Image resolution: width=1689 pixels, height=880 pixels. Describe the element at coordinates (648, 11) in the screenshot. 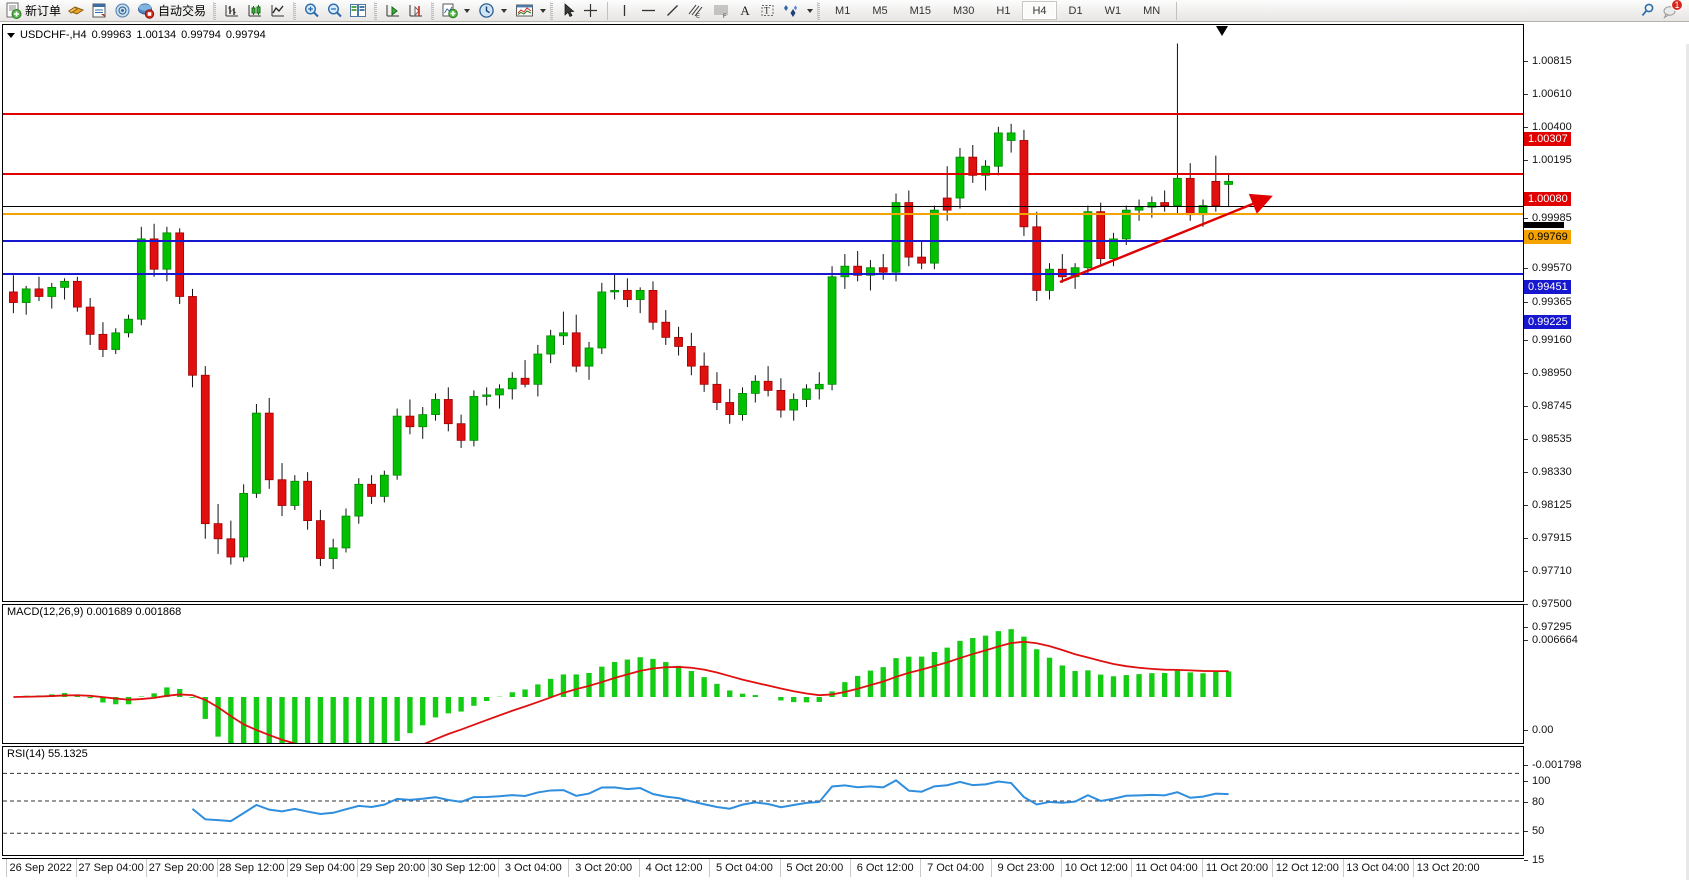

I see `horizontal-line-button` at that location.